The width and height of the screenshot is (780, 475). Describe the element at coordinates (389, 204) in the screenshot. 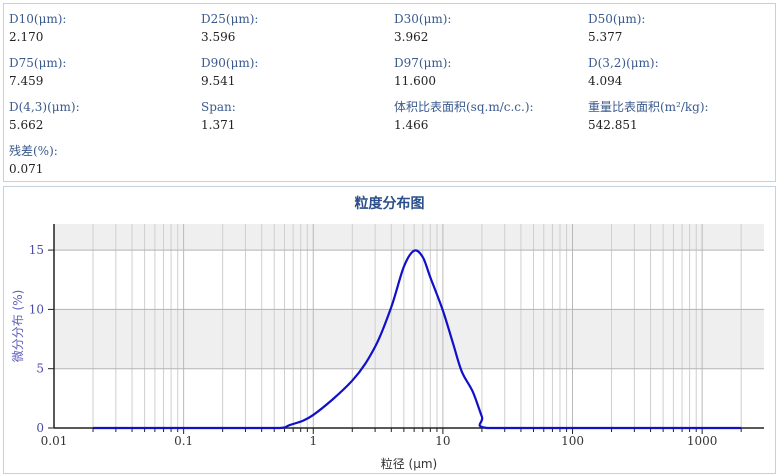

I see `chart-title: 粒度分布图` at that location.